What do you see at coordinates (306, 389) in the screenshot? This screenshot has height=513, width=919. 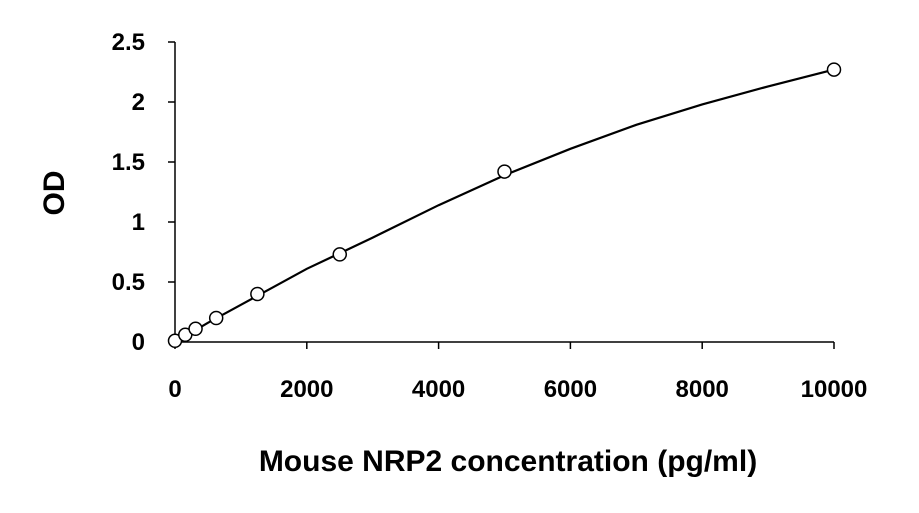 I see `x-tick-label: 2000` at bounding box center [306, 389].